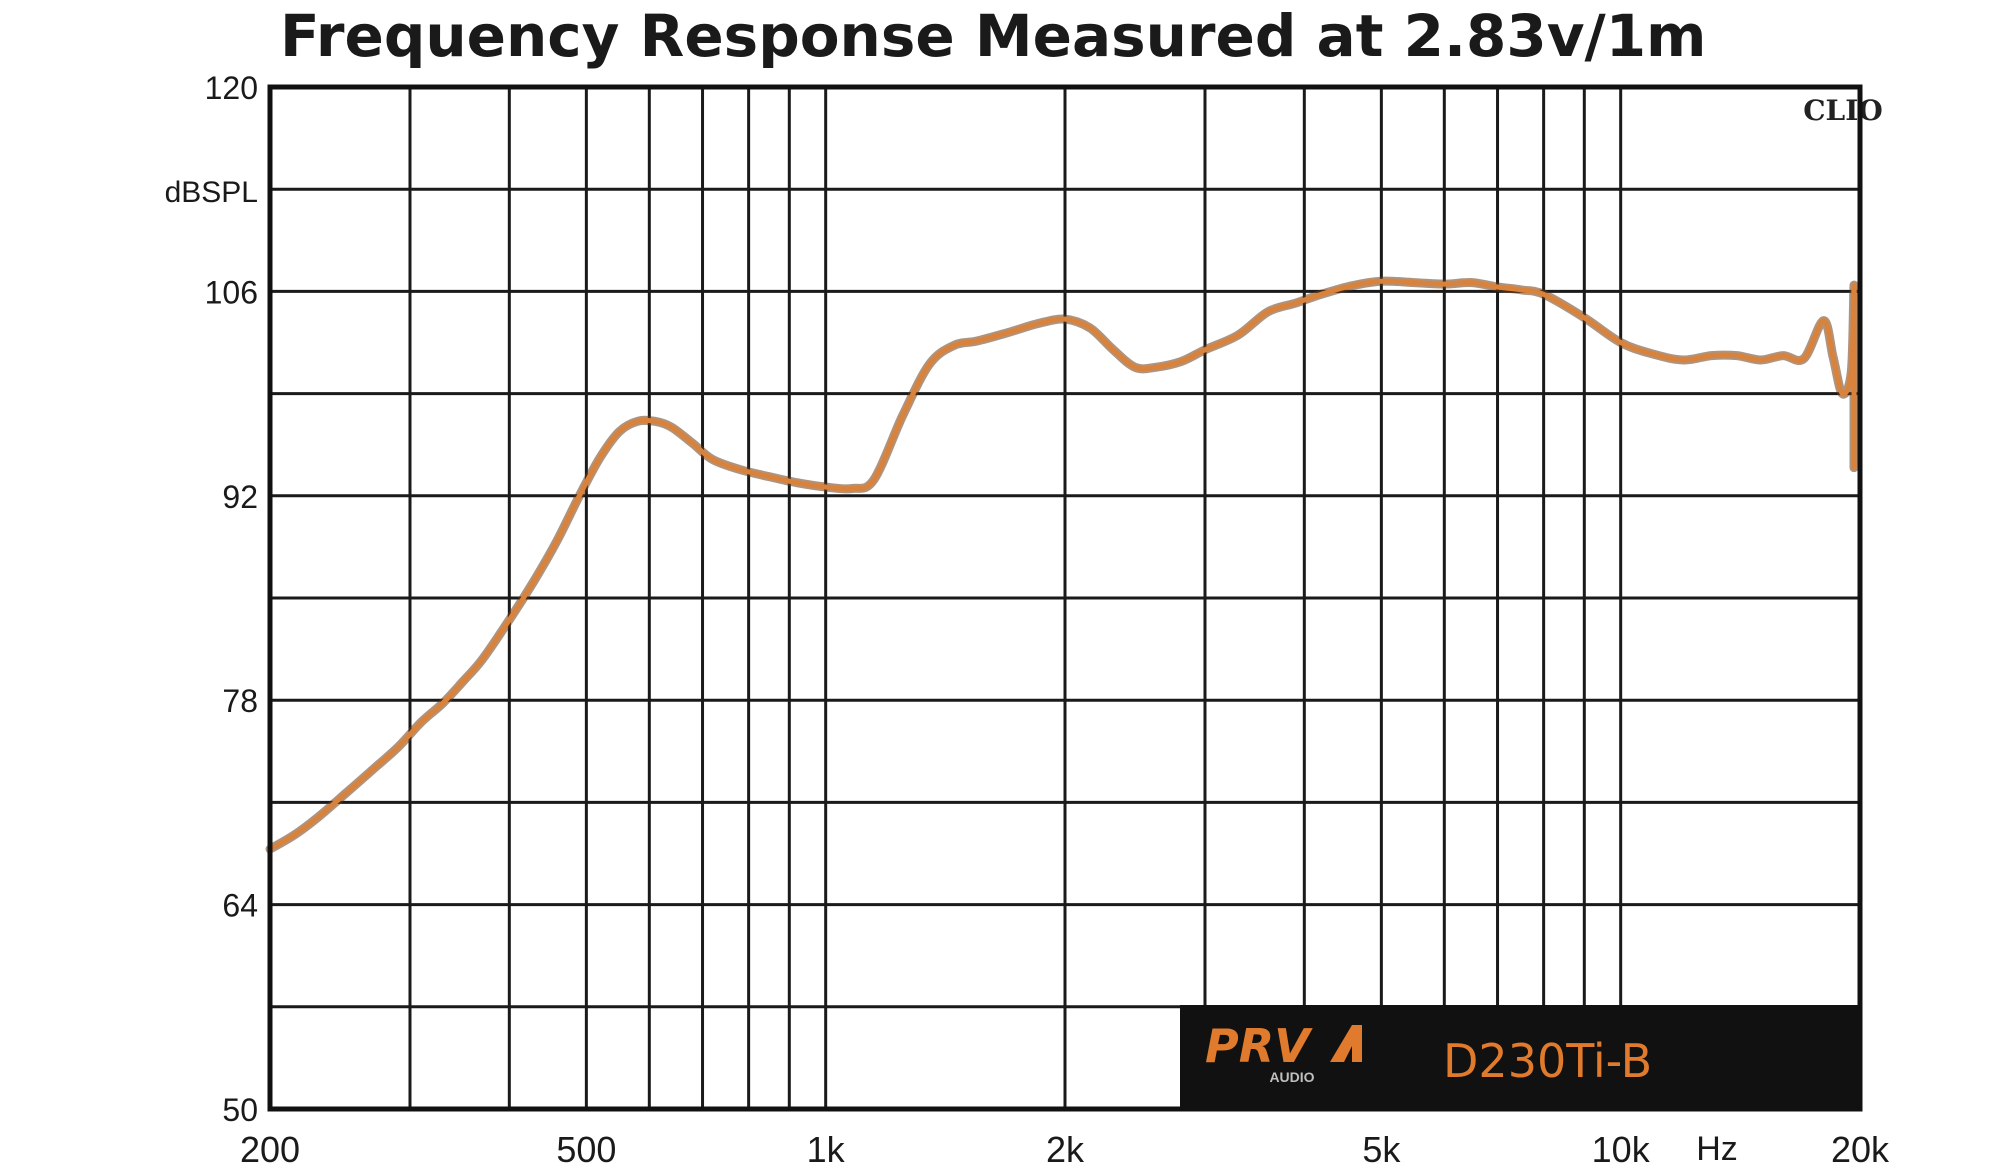 The height and width of the screenshot is (1173, 2000). I want to click on x-unit-label: Hz, so click(1717, 1149).